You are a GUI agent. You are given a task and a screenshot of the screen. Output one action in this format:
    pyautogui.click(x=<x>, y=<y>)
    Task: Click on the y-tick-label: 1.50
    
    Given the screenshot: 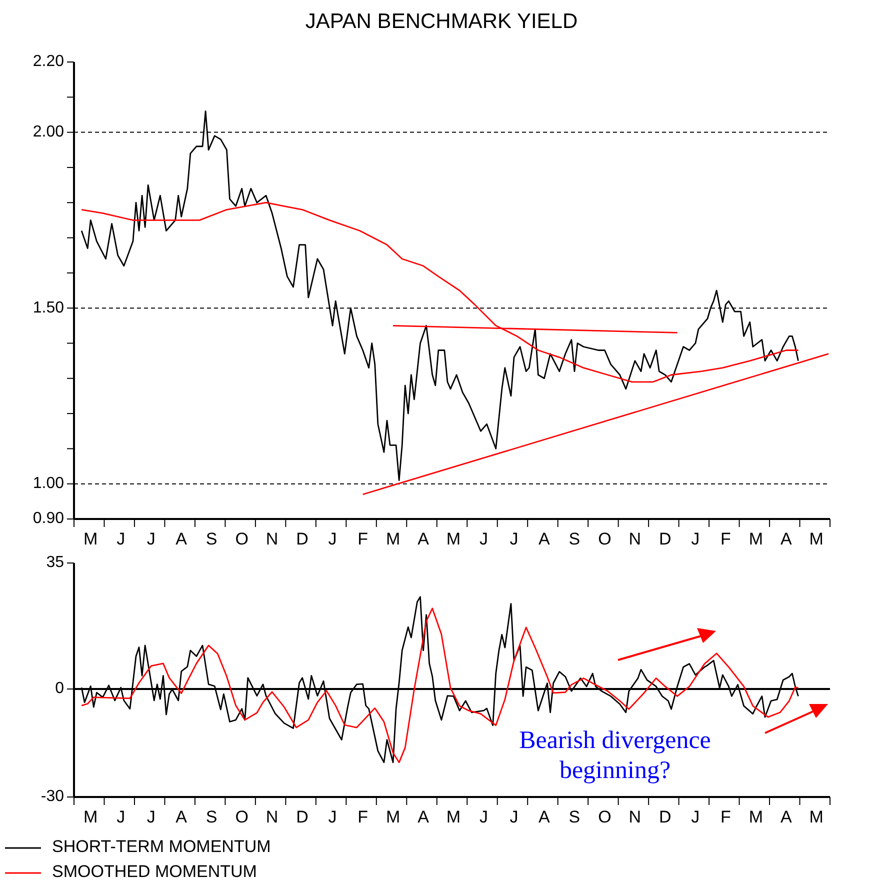 What is the action you would take?
    pyautogui.click(x=48, y=307)
    